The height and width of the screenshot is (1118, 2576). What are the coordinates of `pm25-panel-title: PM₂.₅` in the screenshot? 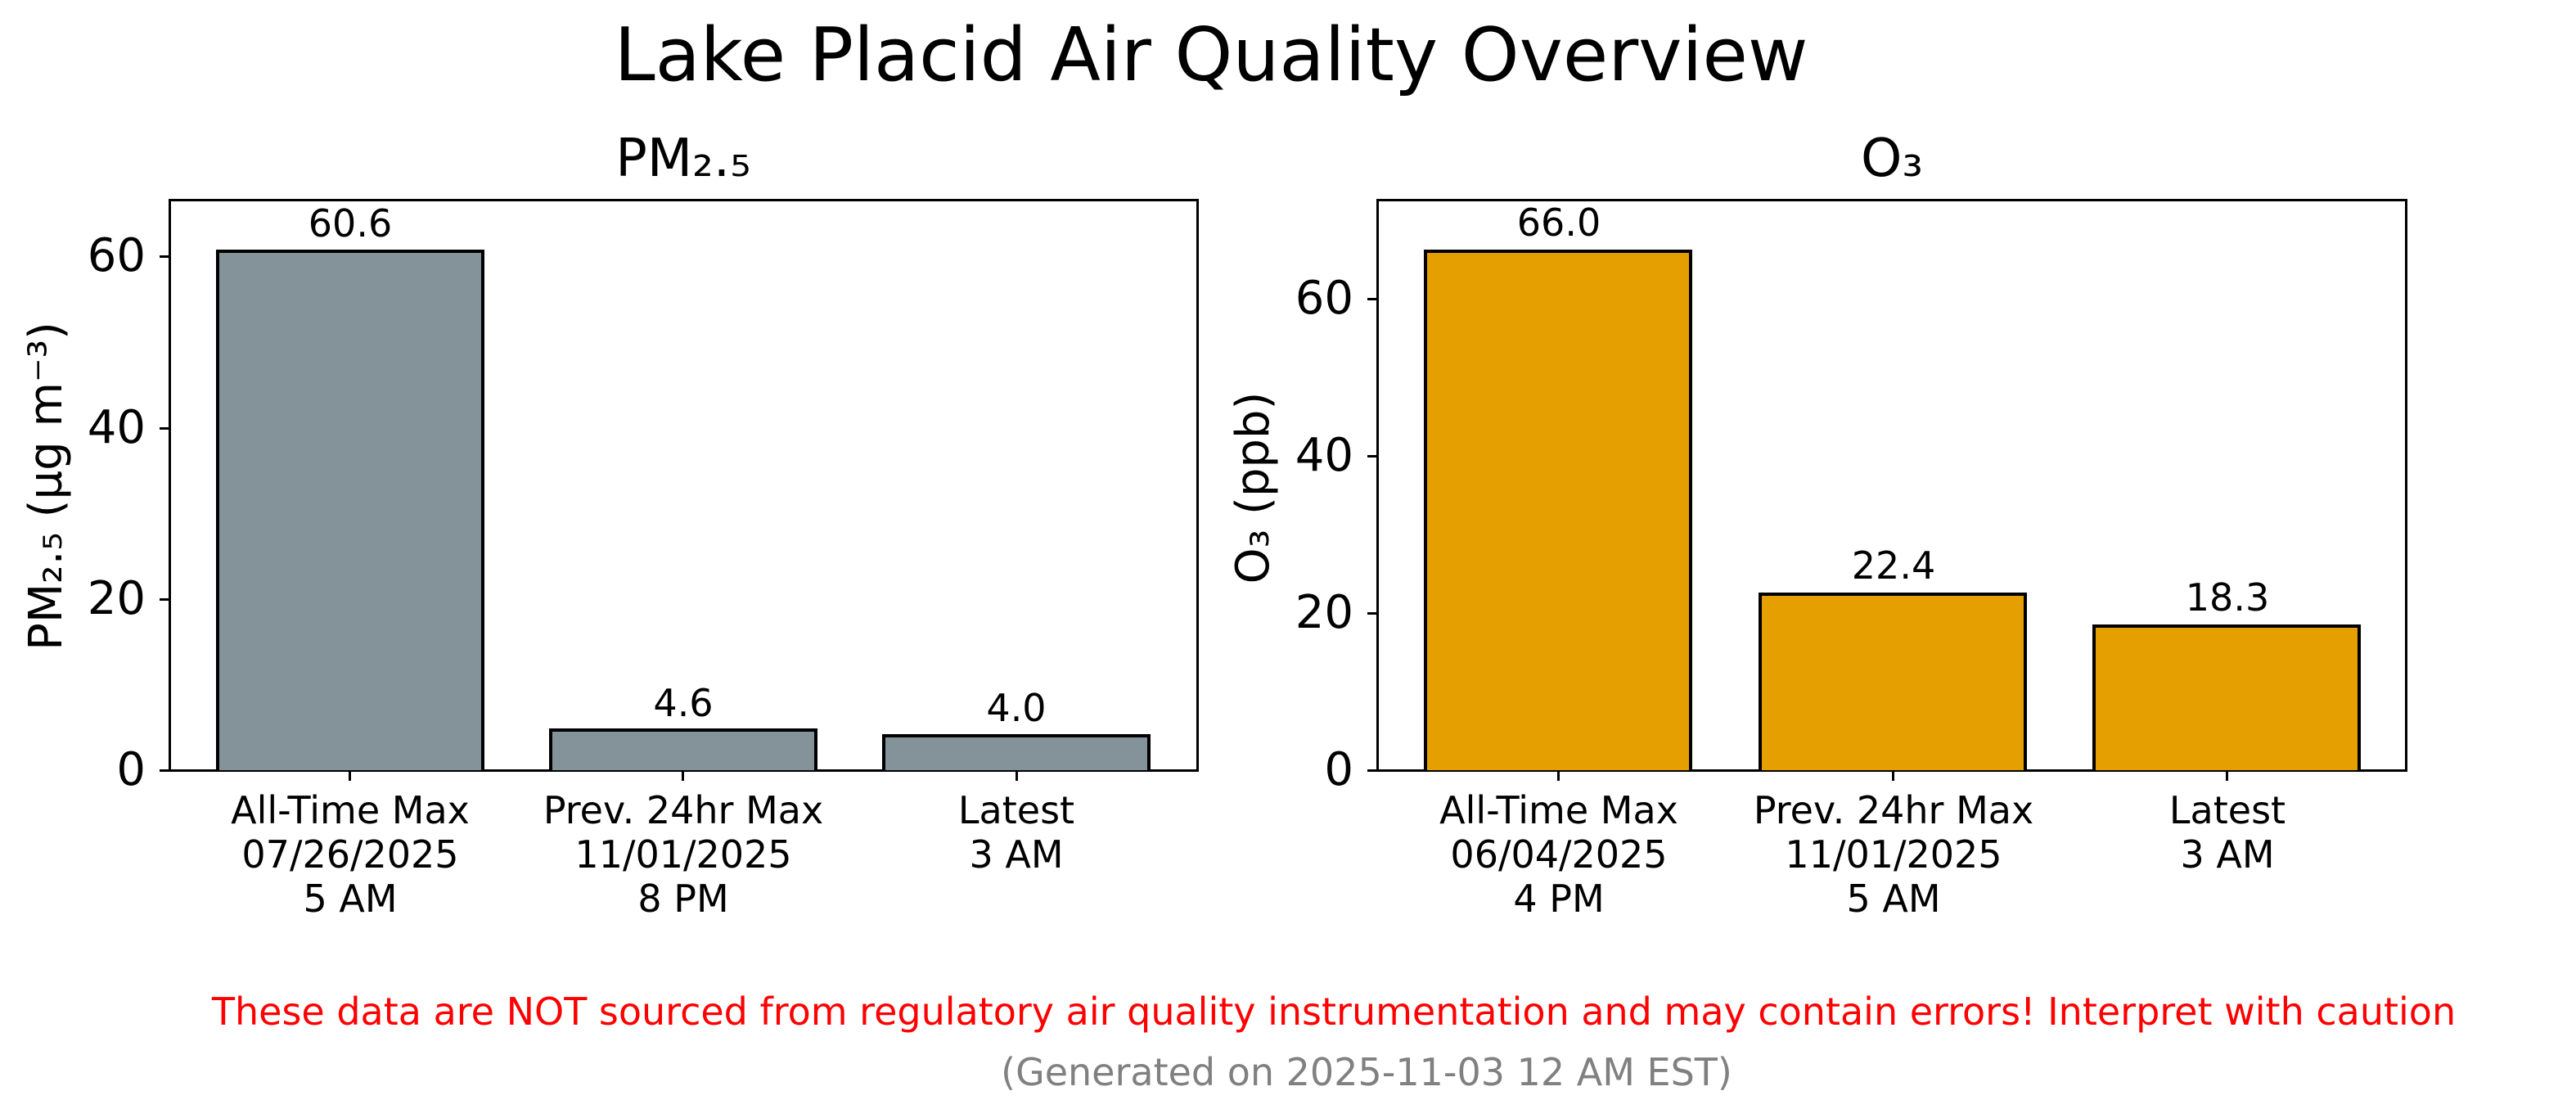 It's located at (683, 158).